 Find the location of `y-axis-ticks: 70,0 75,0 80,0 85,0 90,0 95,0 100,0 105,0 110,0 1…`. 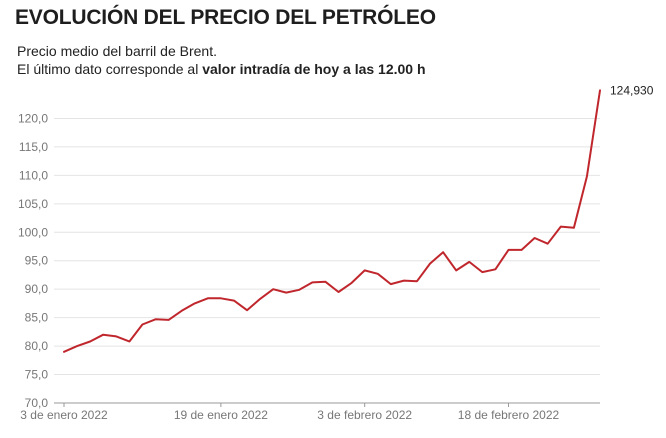

y-axis-ticks: 70,0 75,0 80,0 85,0 90,0 95,0 100,0 105,0 110,0 1… is located at coordinates (33, 260).